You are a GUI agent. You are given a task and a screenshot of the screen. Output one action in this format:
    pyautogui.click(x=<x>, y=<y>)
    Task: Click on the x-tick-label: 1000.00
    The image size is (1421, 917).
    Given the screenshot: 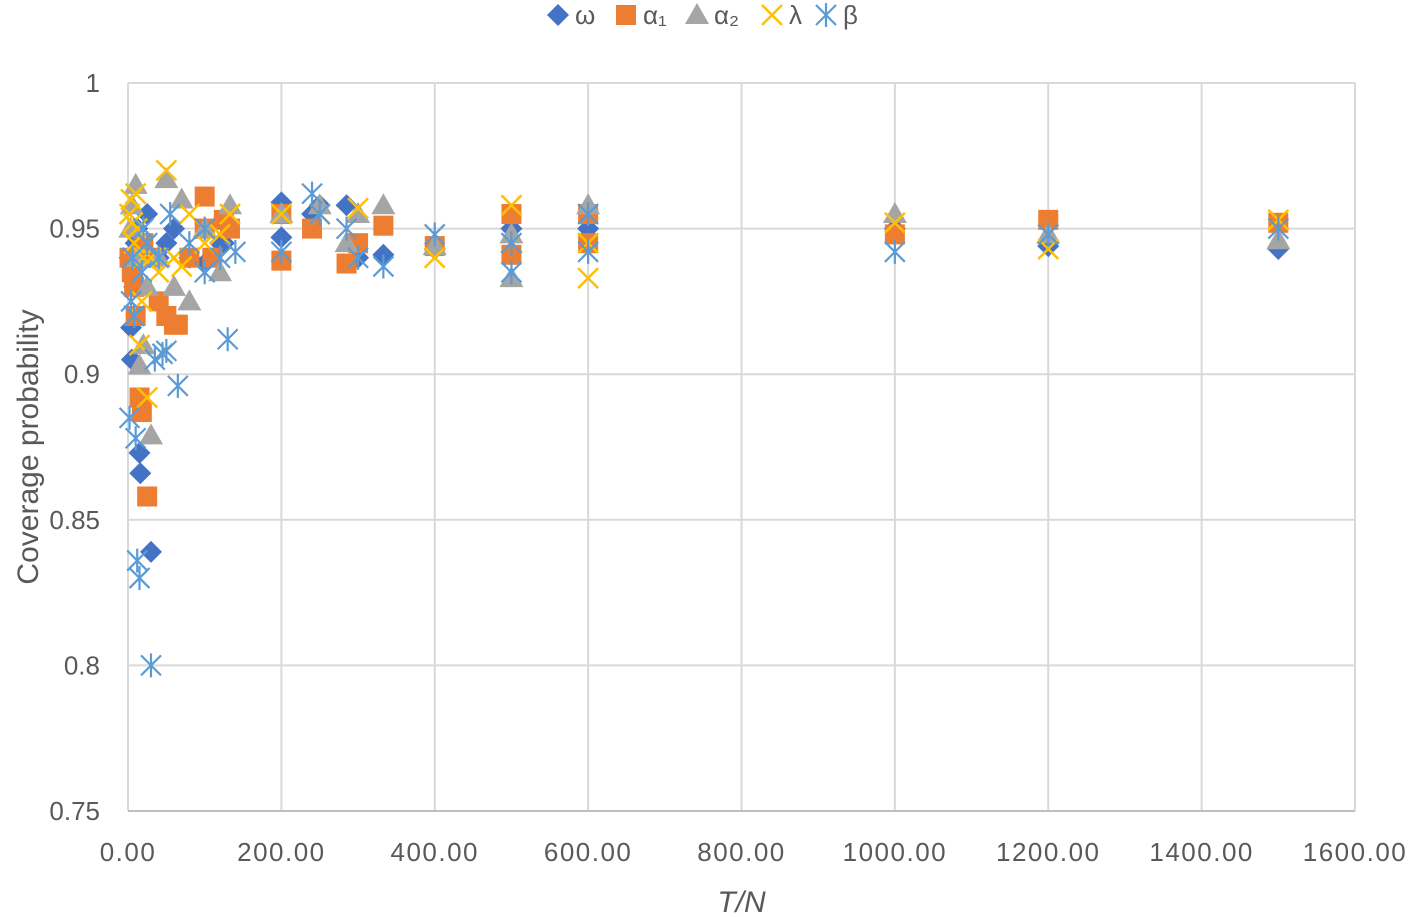 What is the action you would take?
    pyautogui.click(x=895, y=852)
    